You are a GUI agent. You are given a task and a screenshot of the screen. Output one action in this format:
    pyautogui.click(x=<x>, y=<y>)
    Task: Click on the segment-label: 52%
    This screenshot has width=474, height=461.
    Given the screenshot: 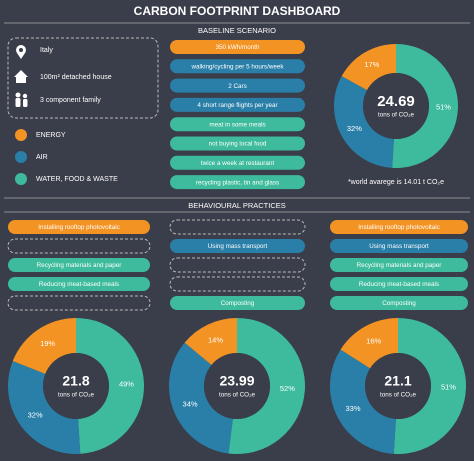 What is the action you would take?
    pyautogui.click(x=287, y=388)
    